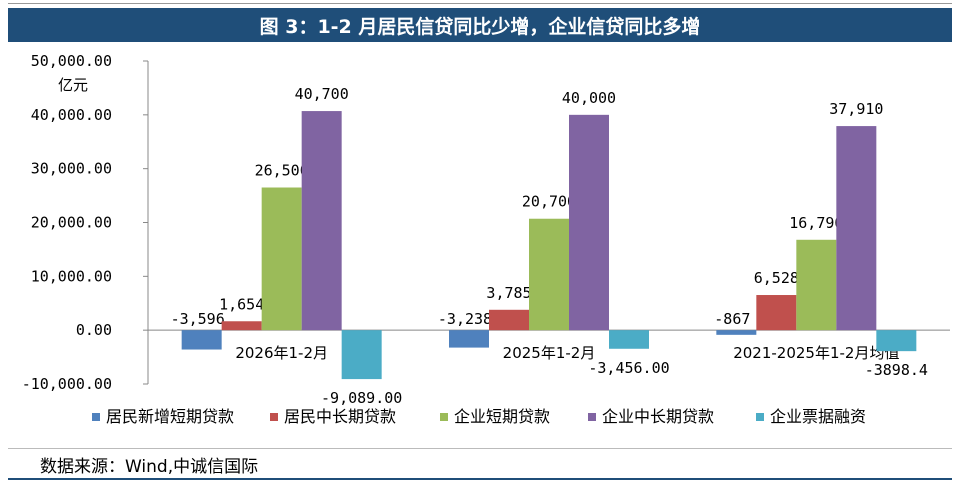  I want to click on data-label: 40,000, so click(589, 98).